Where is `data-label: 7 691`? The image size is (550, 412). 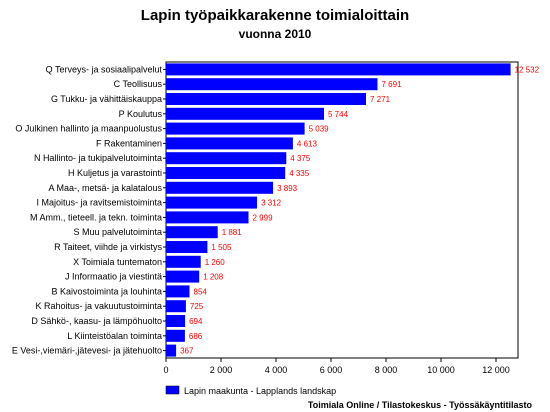
data-label: 7 691 is located at coordinates (392, 84).